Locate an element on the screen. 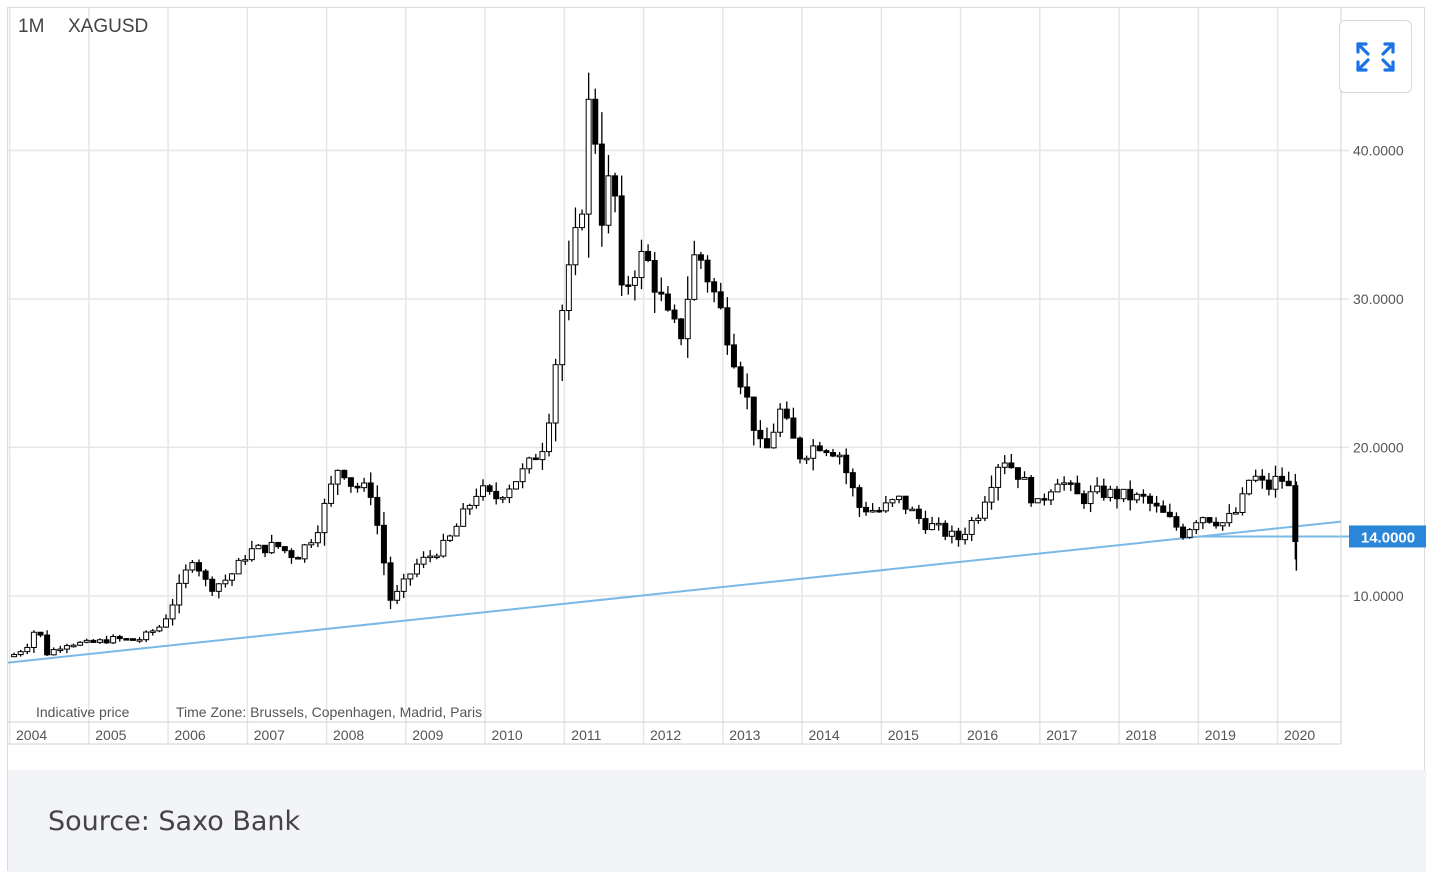  expand-arrows-icon is located at coordinates (1375, 57).